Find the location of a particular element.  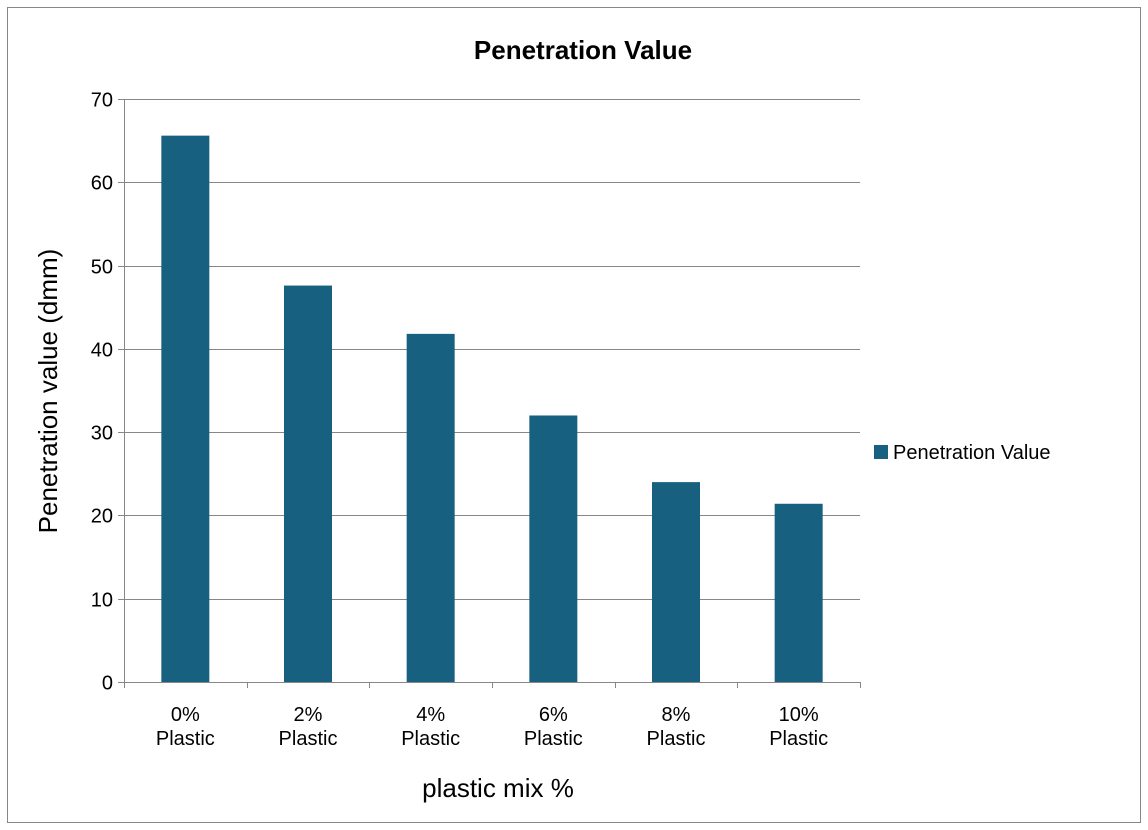

y-tick-label: 70 is located at coordinates (102, 101).